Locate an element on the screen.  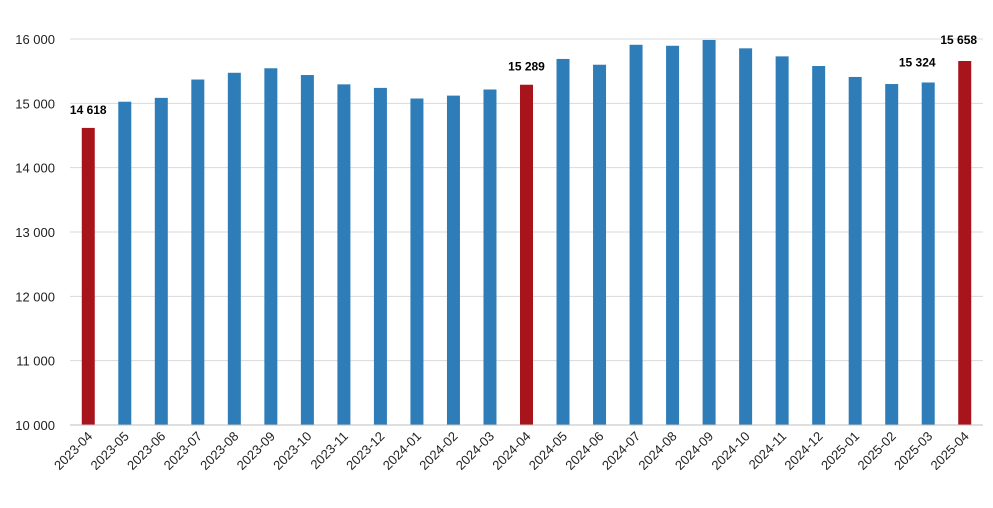
x-tick-label: 2023-07 is located at coordinates (183, 451).